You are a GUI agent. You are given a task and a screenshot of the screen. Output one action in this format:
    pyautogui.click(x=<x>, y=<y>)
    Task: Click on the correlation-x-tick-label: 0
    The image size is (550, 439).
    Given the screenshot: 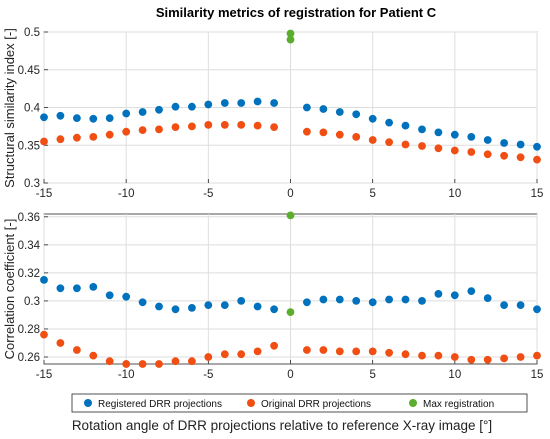 What is the action you would take?
    pyautogui.click(x=290, y=375)
    